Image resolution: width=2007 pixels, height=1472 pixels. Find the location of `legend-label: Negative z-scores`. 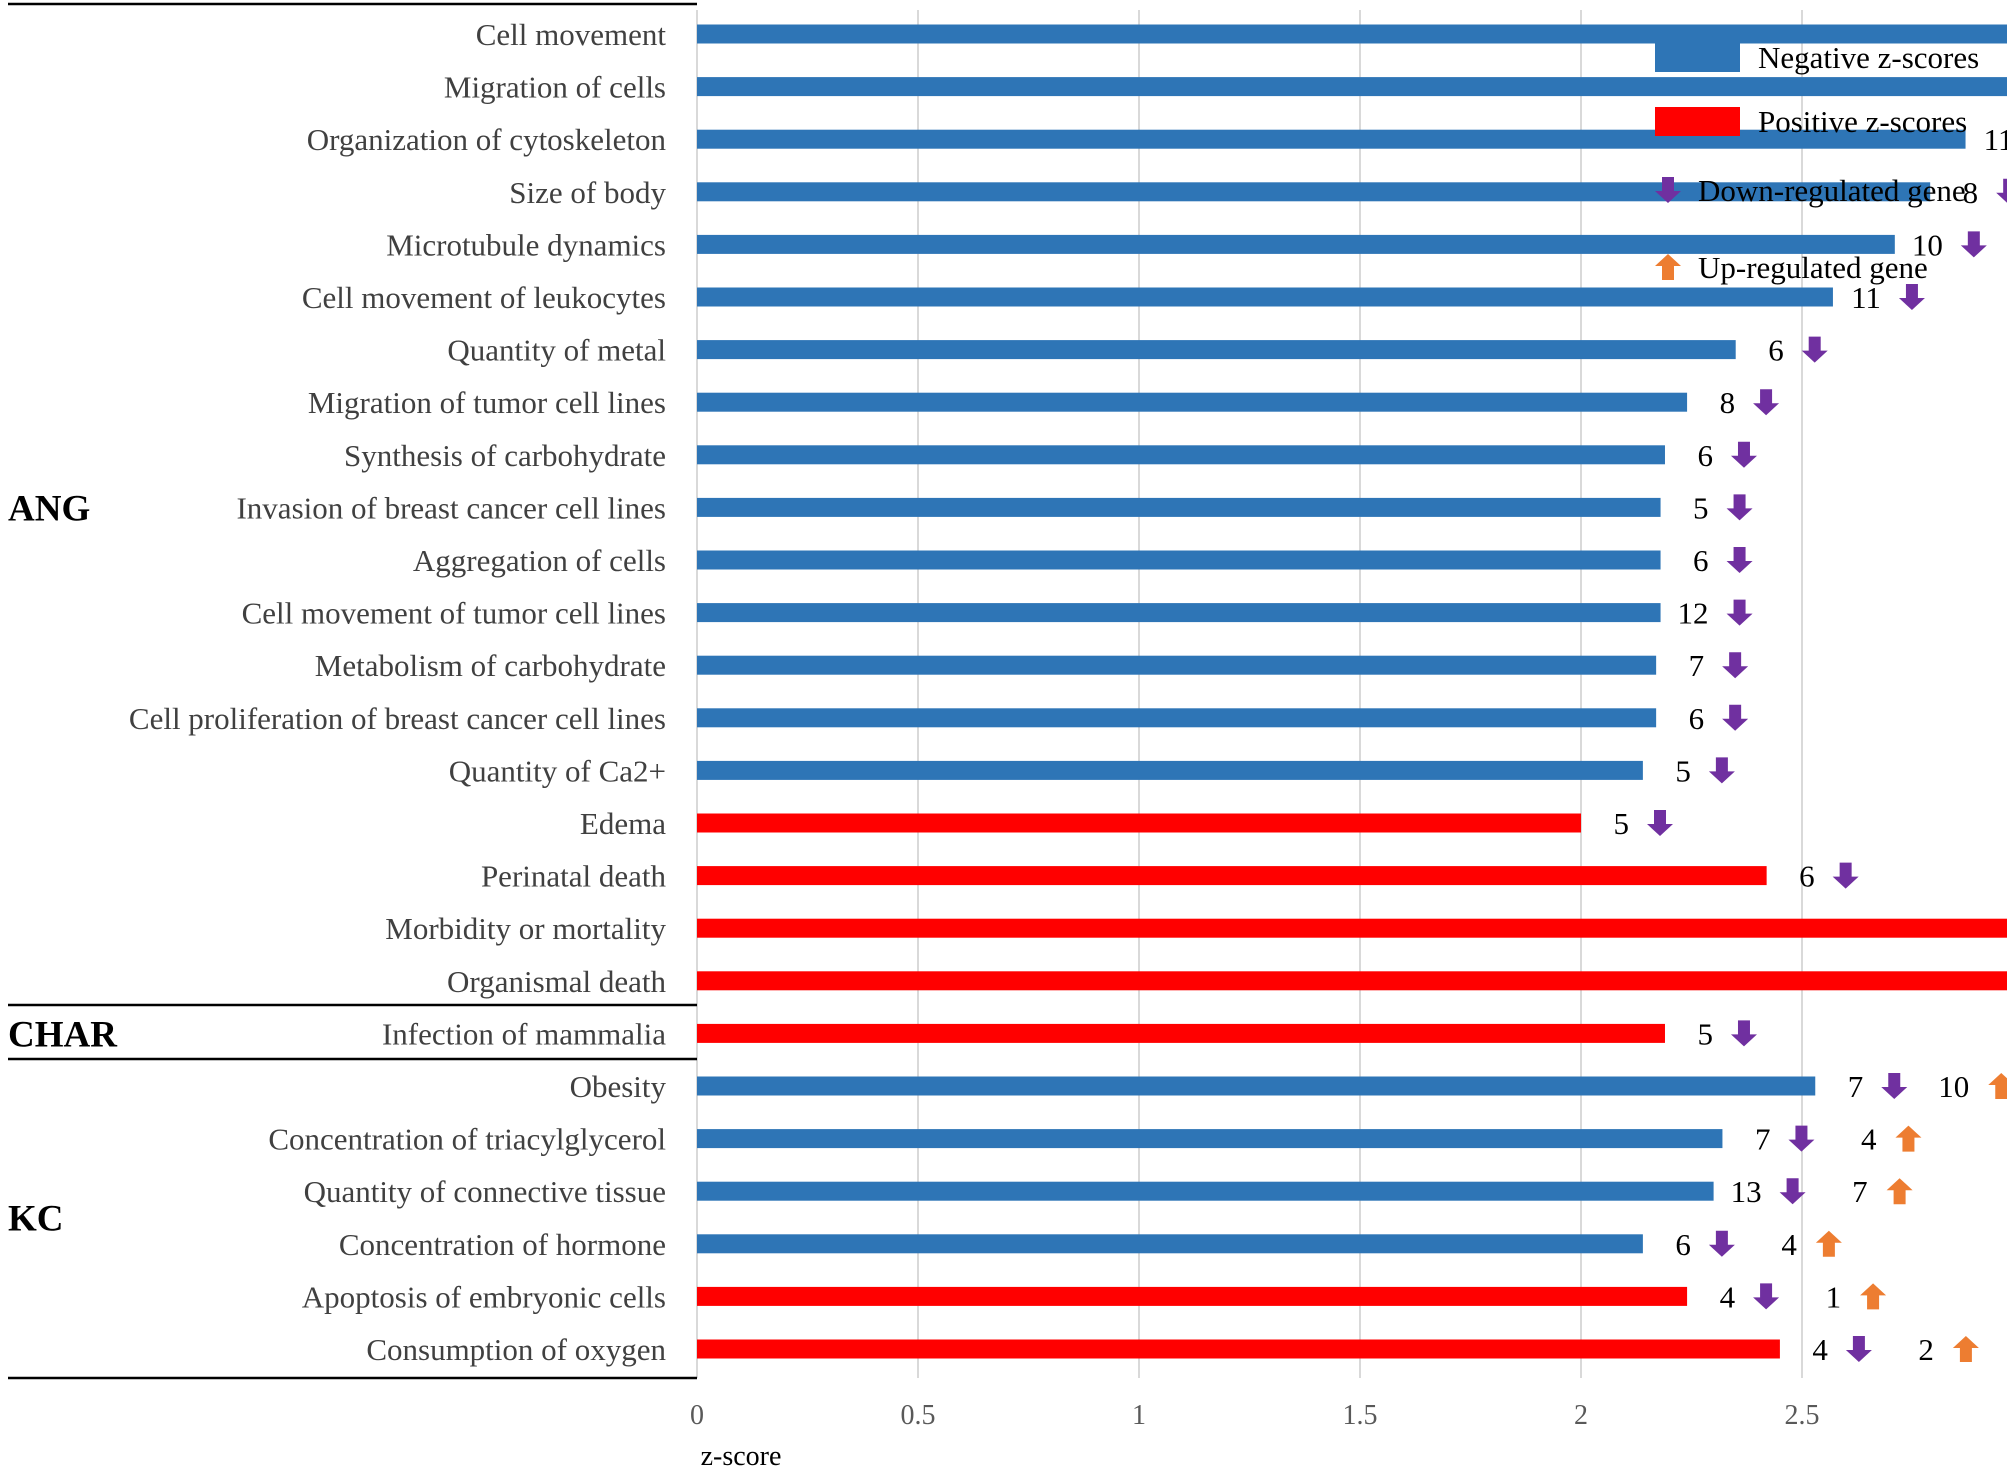

legend-label: Negative z-scores is located at coordinates (1868, 57).